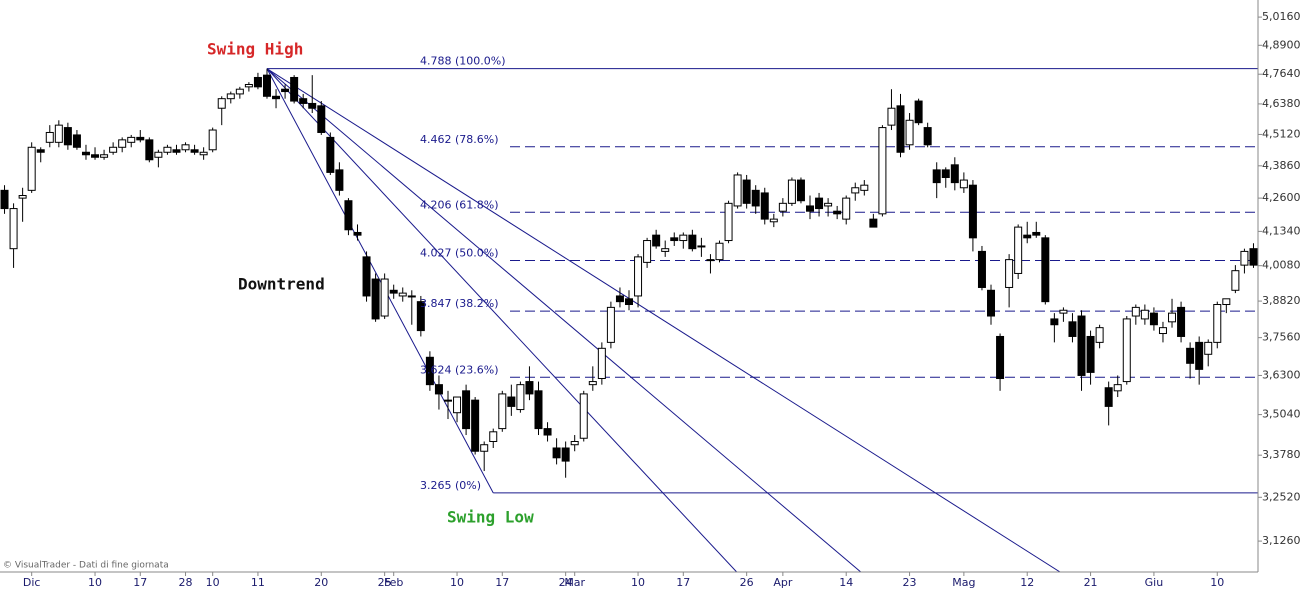 Image resolution: width=1301 pixels, height=595 pixels. What do you see at coordinates (910, 582) in the screenshot?
I see `x-tick-label: 23` at bounding box center [910, 582].